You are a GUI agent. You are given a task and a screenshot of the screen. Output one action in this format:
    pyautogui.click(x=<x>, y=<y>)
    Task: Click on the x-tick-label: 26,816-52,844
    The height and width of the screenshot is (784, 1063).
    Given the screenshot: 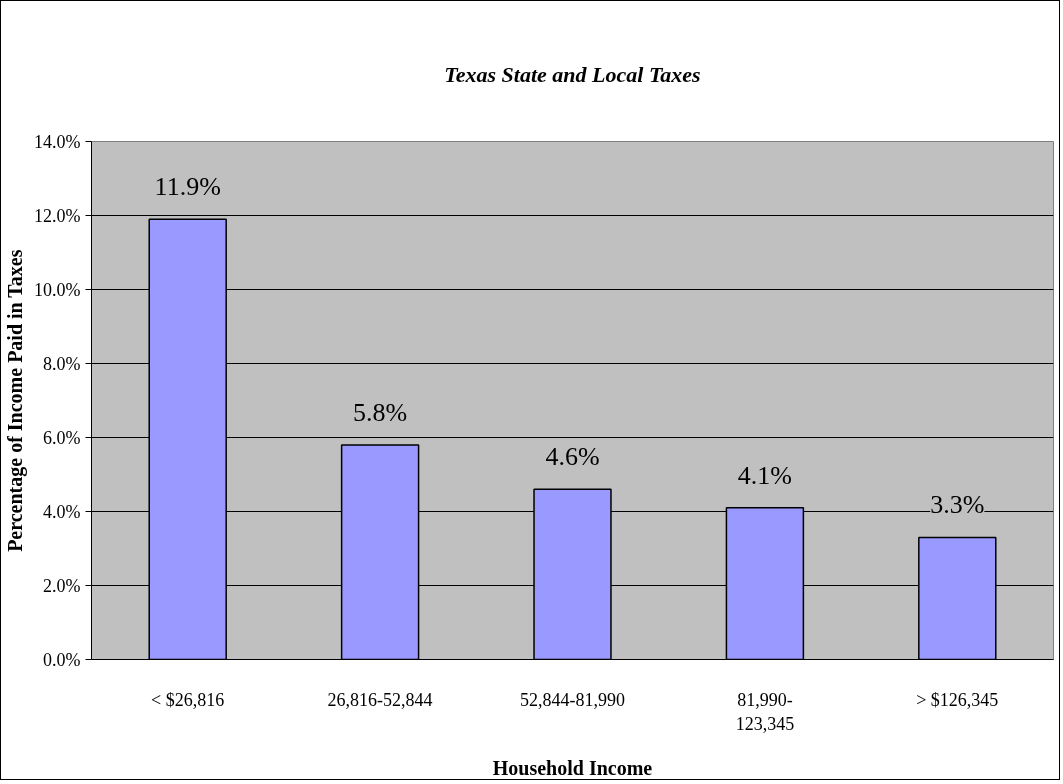 What is the action you would take?
    pyautogui.click(x=380, y=699)
    